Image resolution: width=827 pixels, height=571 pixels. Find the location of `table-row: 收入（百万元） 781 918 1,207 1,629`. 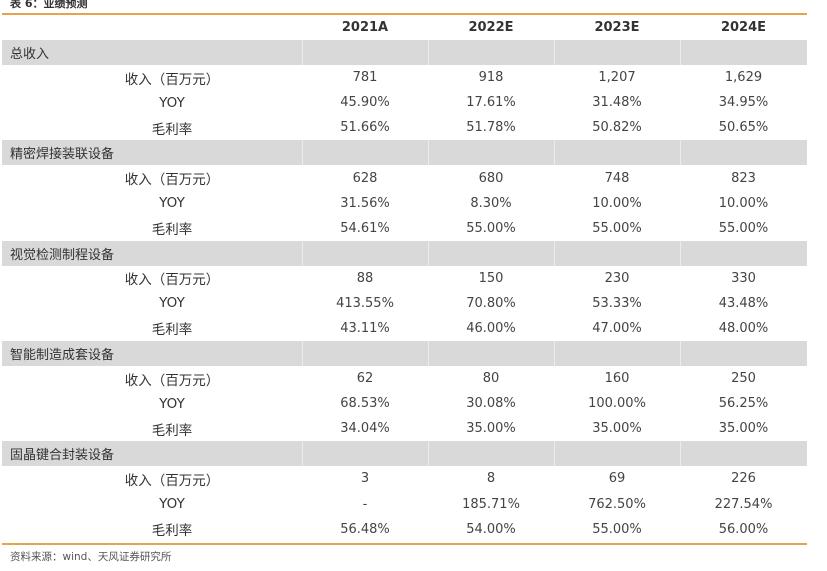

table-row: 收入（百万元） 781 918 1,207 1,629 is located at coordinates (404, 77).